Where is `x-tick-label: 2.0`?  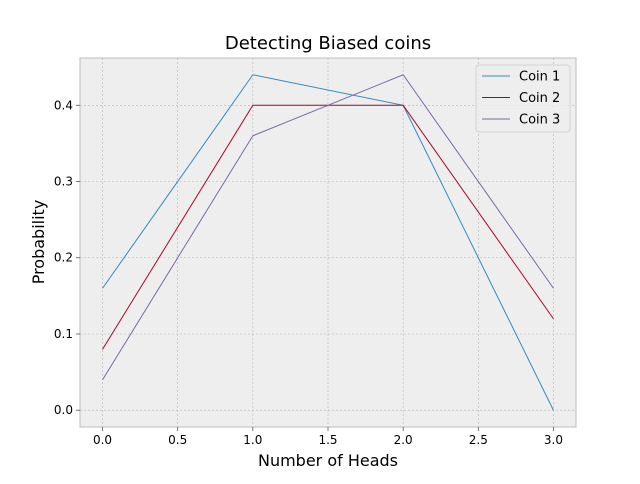 x-tick-label: 2.0 is located at coordinates (403, 440).